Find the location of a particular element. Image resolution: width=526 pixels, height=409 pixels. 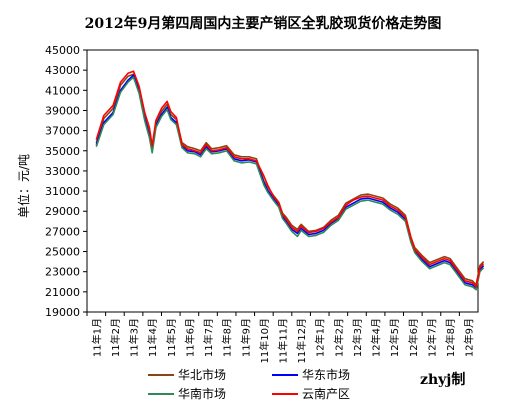

x-tick-label: 12年2月 is located at coordinates (338, 337).